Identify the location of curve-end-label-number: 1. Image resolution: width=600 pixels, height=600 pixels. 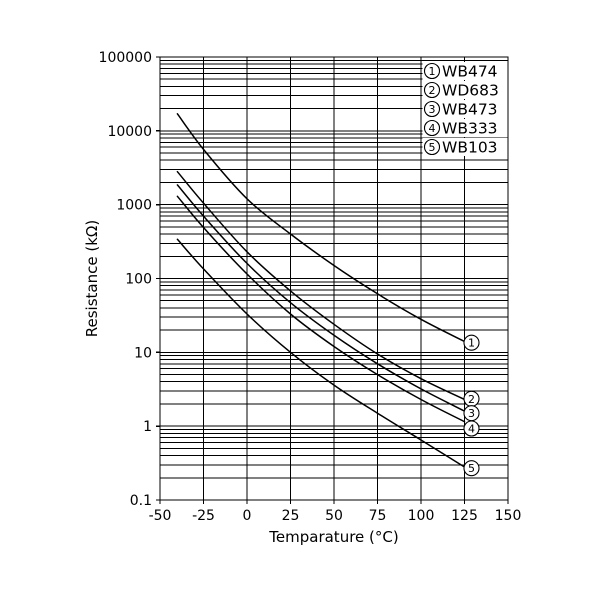
(471, 343).